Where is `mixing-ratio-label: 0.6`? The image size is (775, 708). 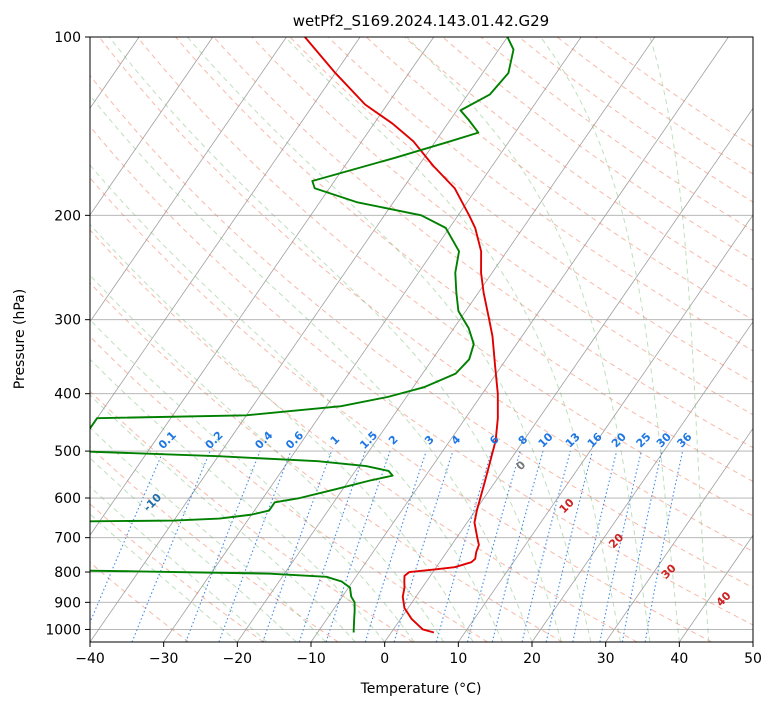
mixing-ratio-label: 0.6 is located at coordinates (294, 440).